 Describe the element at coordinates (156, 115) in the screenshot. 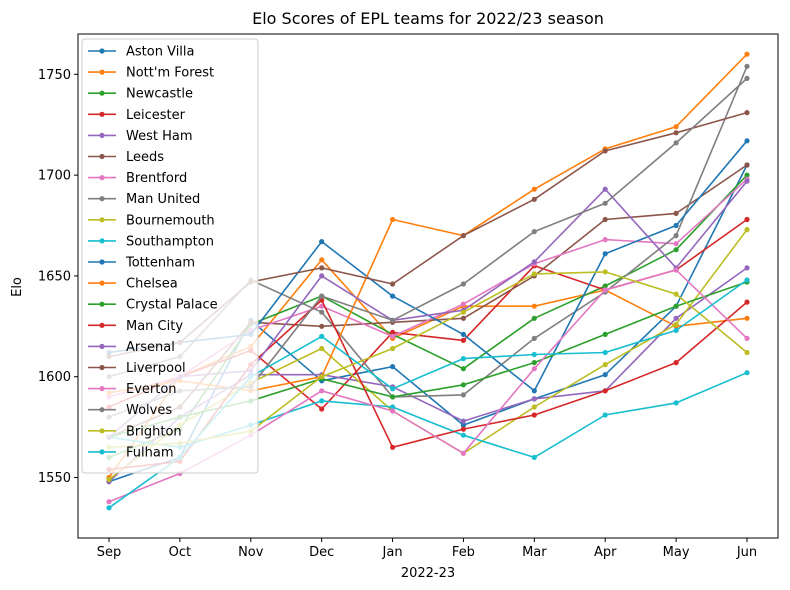

I see `legend-label: Leicester` at that location.